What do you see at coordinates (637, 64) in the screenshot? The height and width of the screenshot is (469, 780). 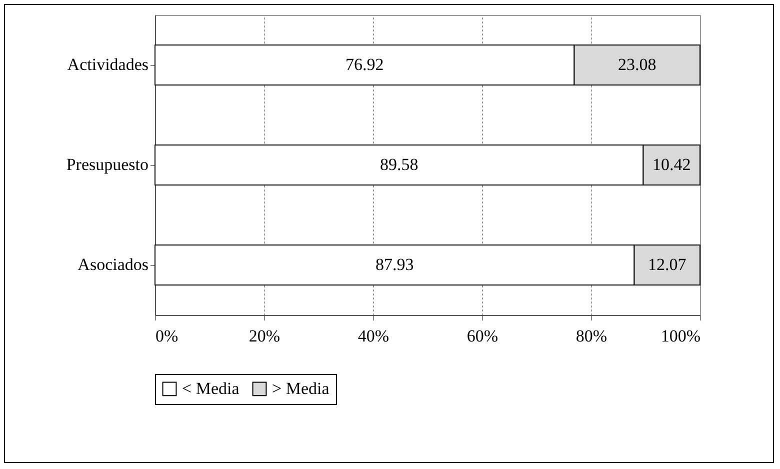 I see `data-label: 23.08` at bounding box center [637, 64].